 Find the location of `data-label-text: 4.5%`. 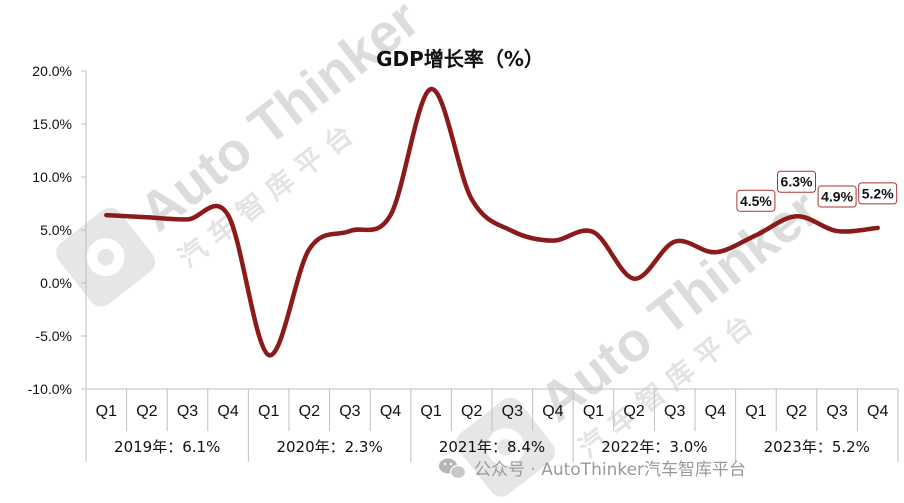

data-label-text: 4.5% is located at coordinates (756, 201).